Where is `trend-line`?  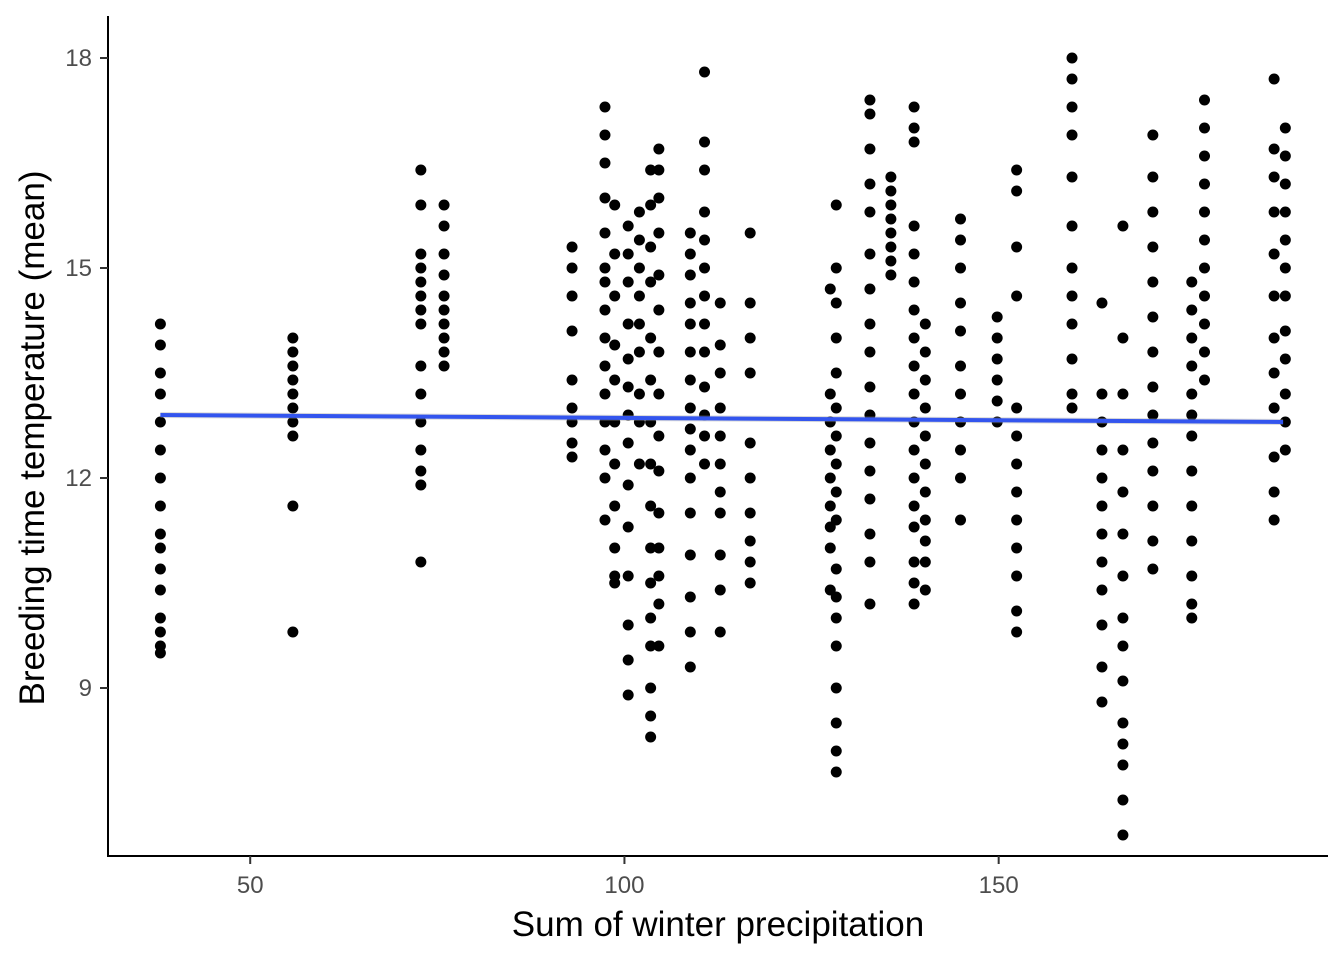 trend-line is located at coordinates (722, 418).